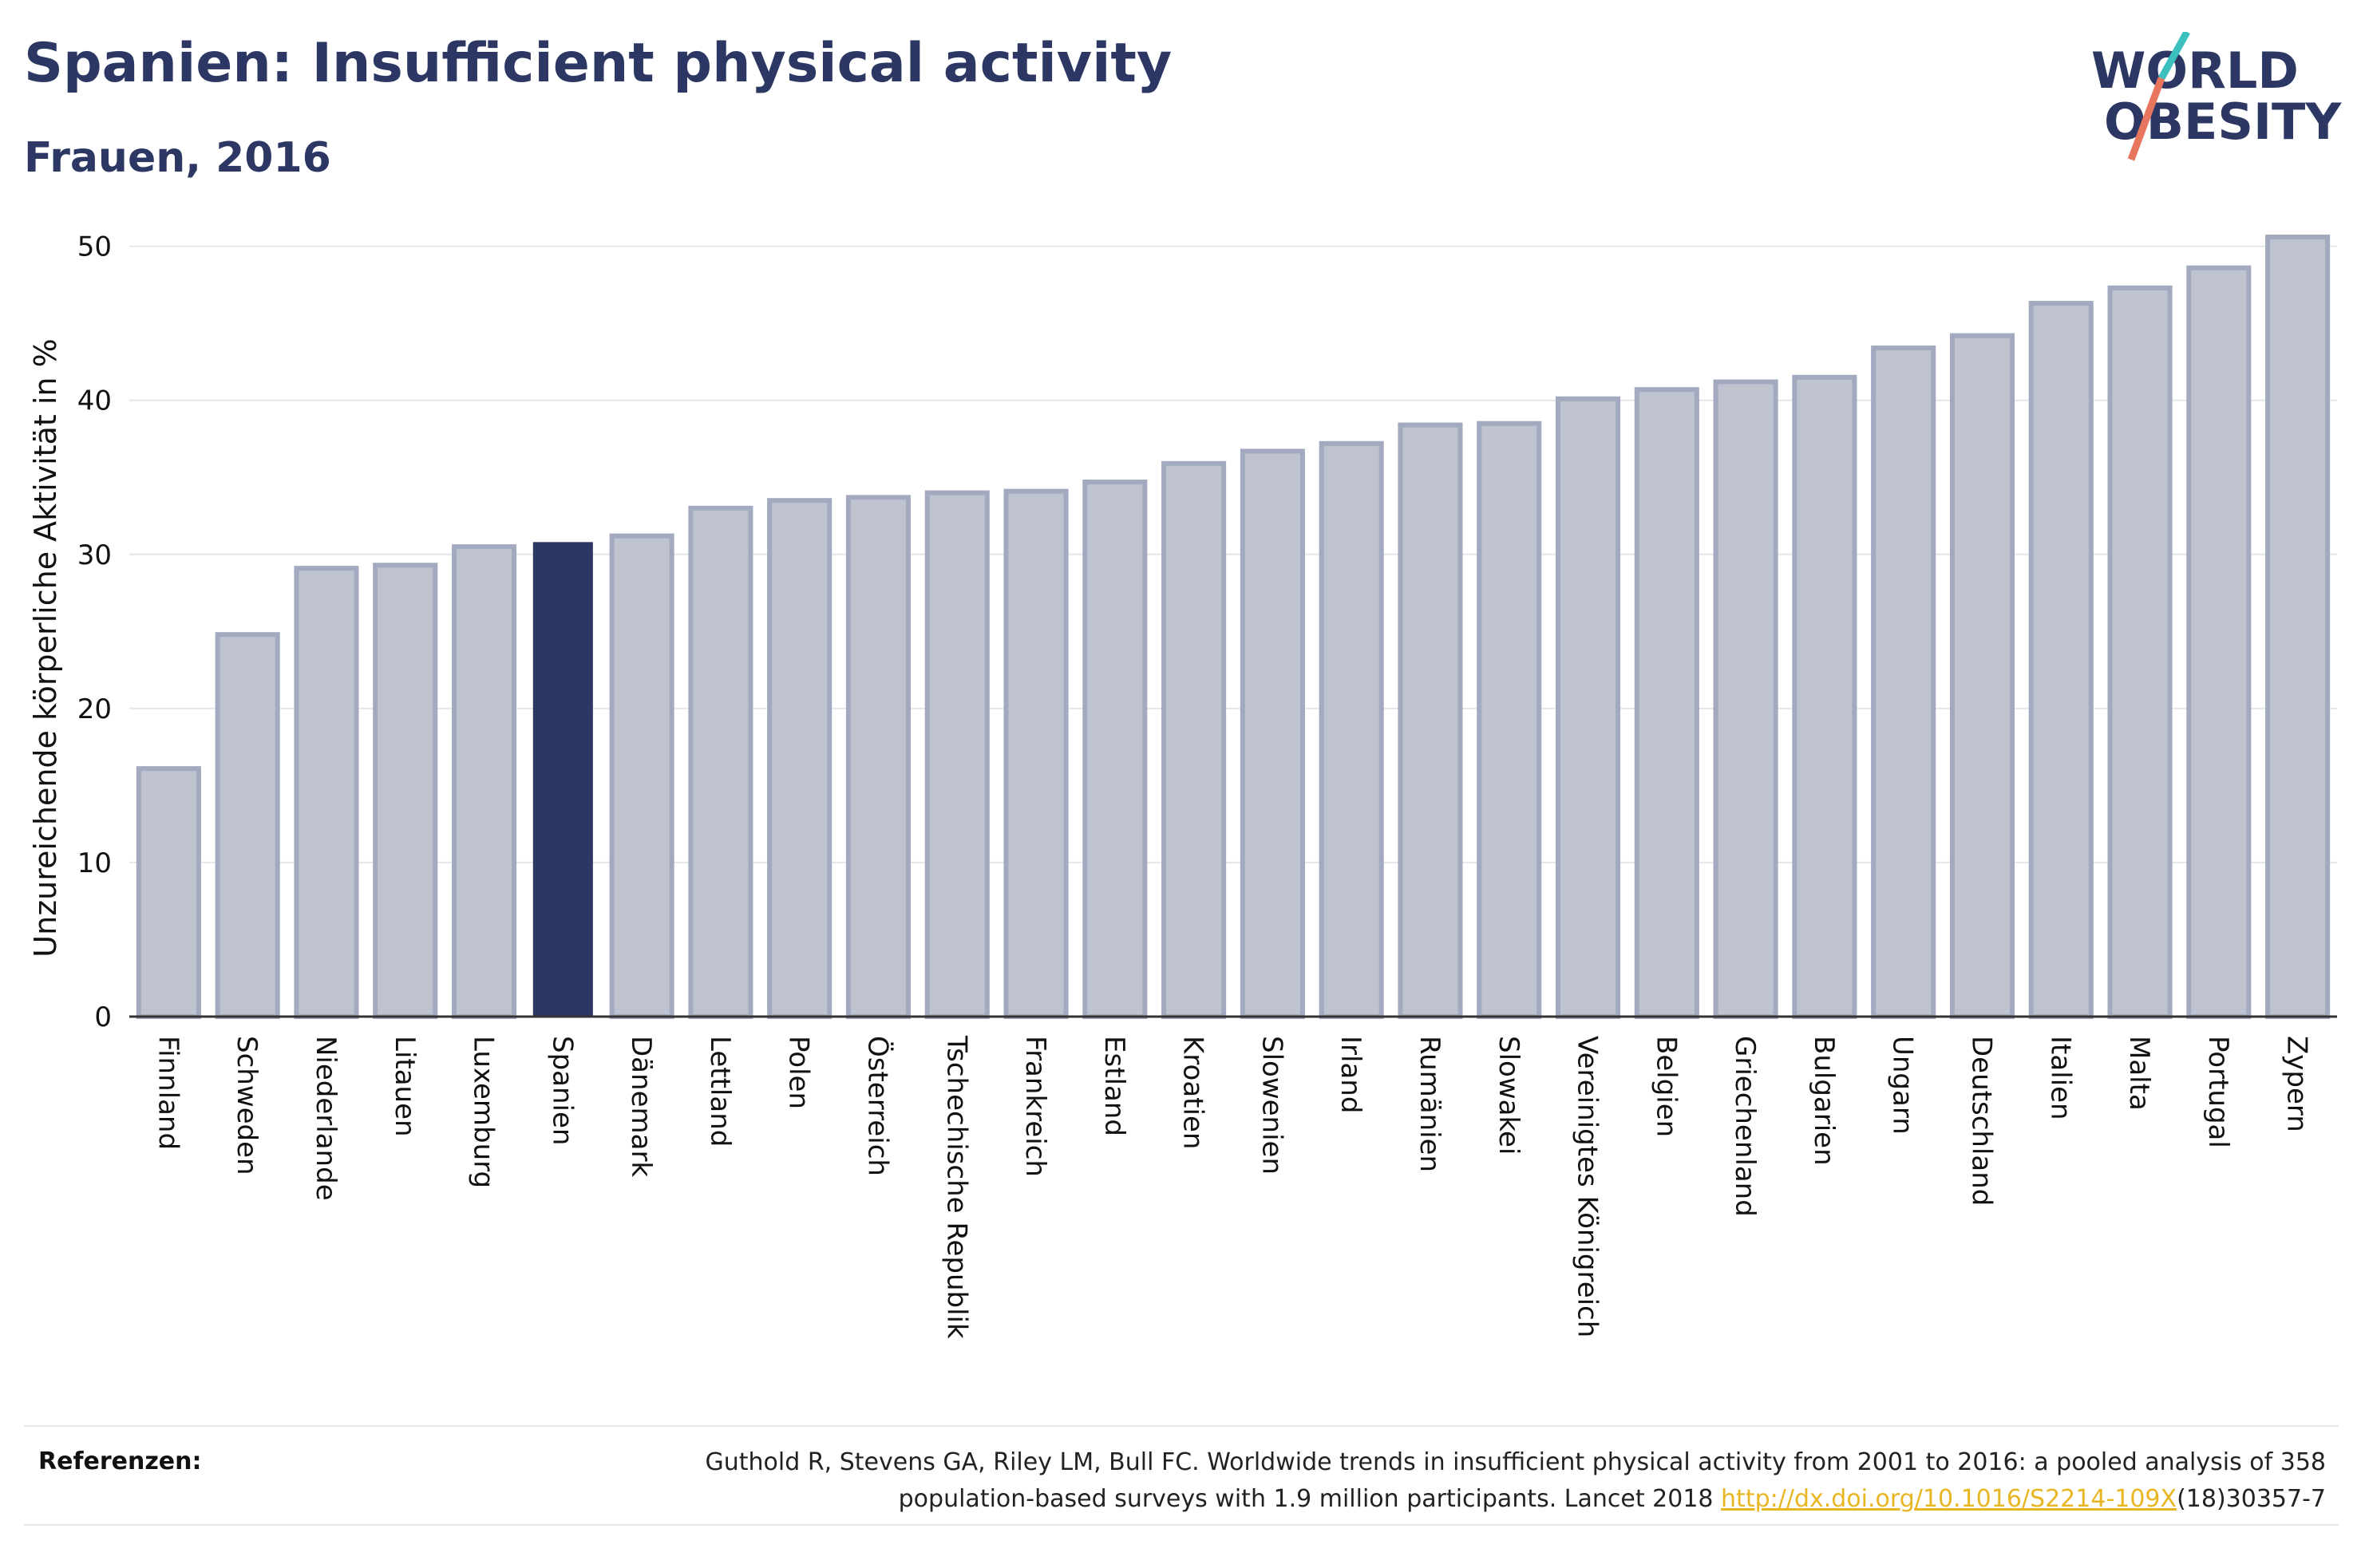  Describe the element at coordinates (1181, 1525) in the screenshot. I see `footer-bottom-divider` at that location.